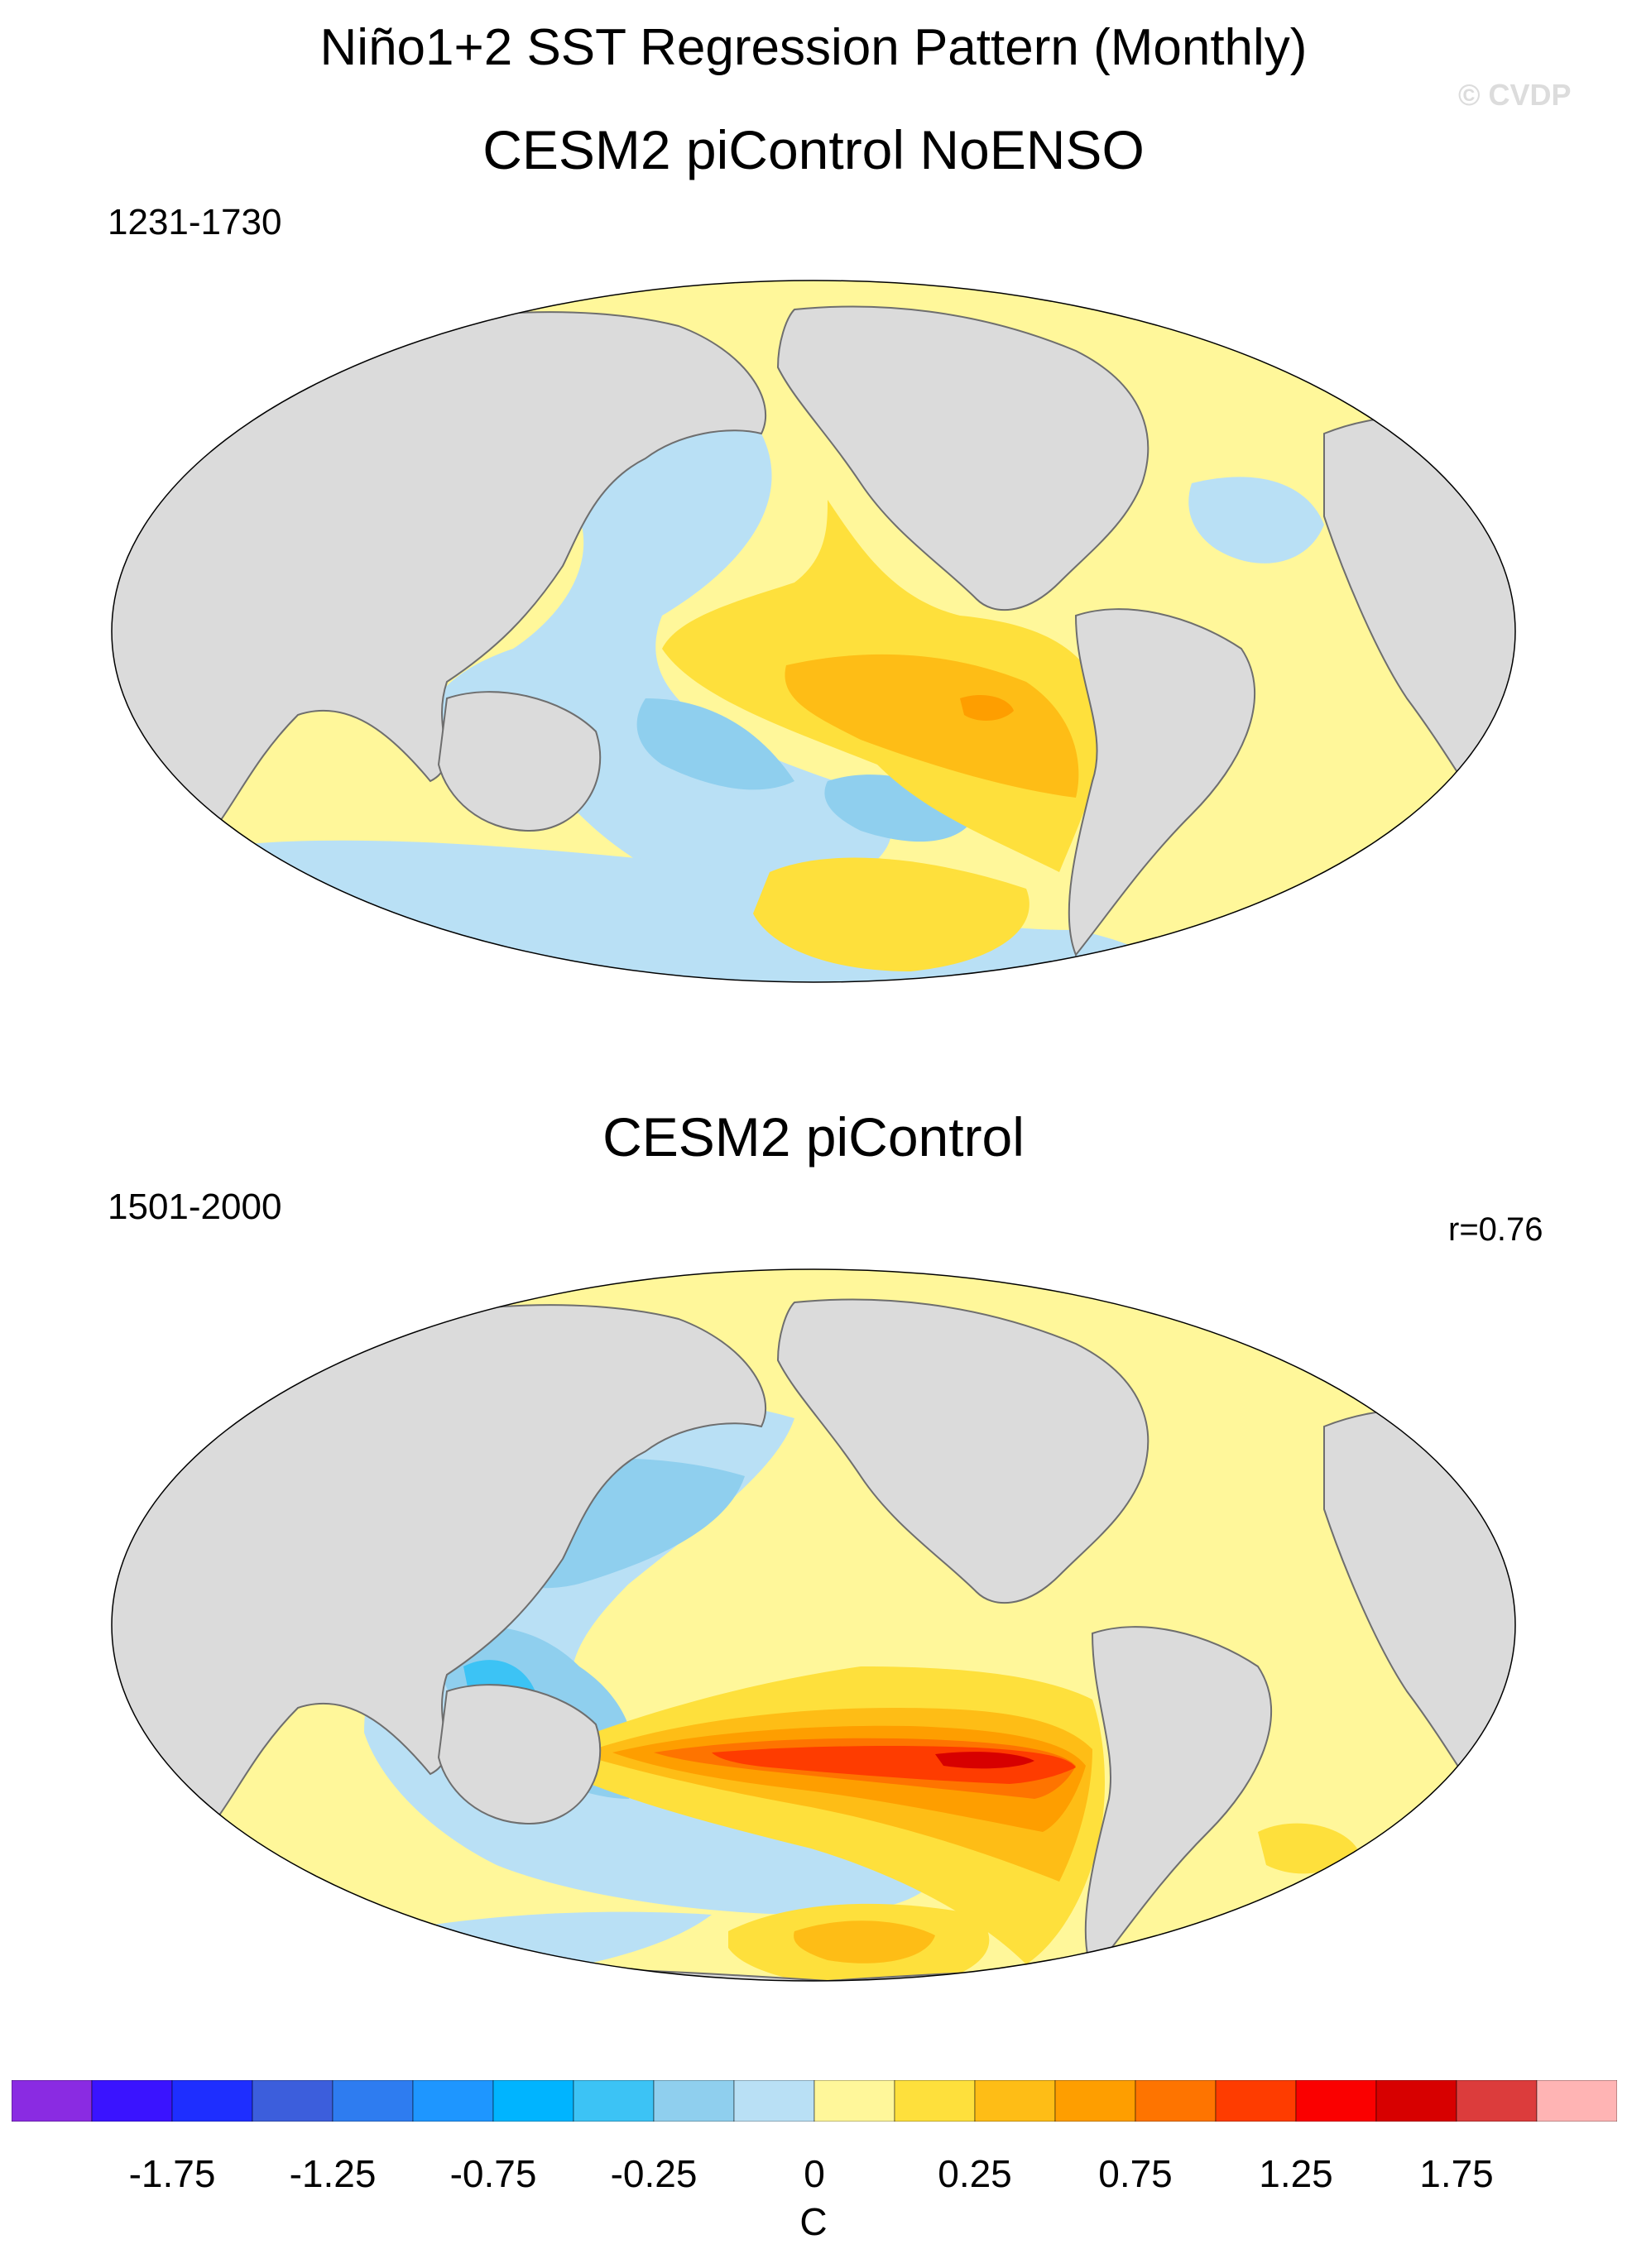  I want to click on figure-title: Niño1+2 SST Regression Pattern (Monthly), so click(813, 48).